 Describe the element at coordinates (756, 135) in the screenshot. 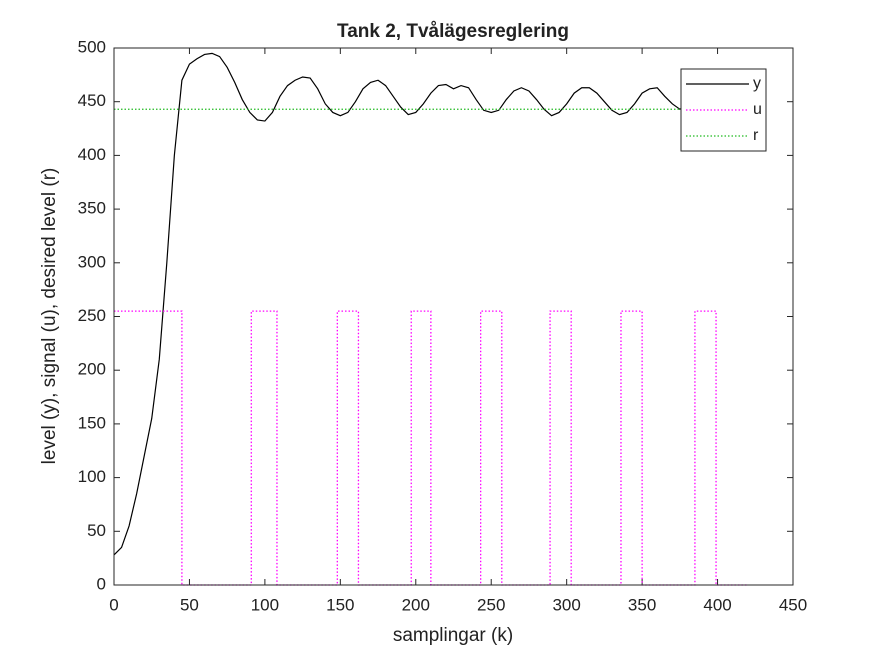

I see `legend-label: r` at that location.